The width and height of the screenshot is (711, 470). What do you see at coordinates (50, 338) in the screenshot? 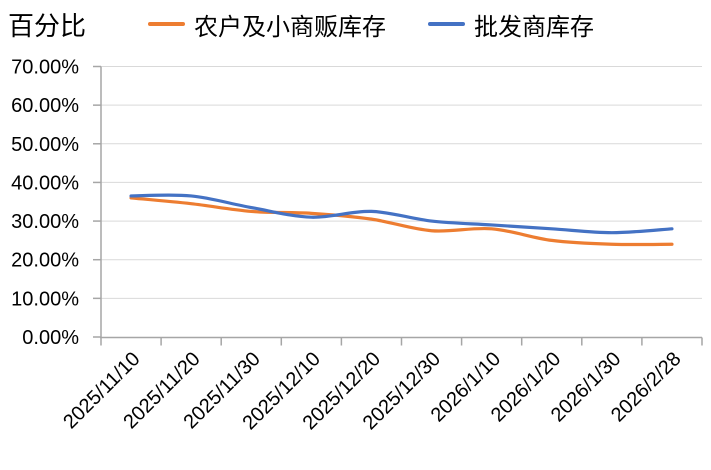
I see `y-tick-label: 0.00%` at bounding box center [50, 338].